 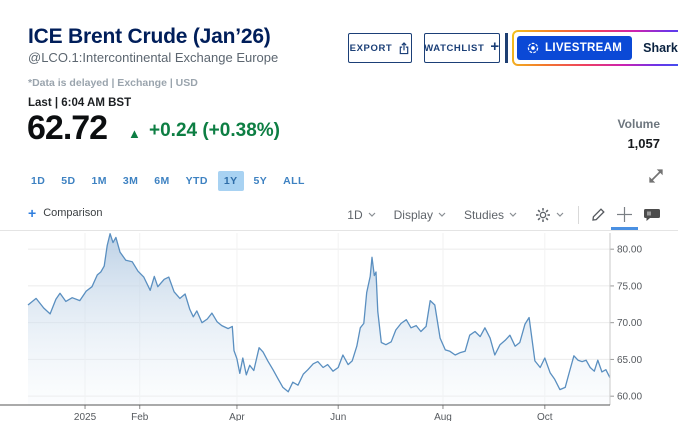 What do you see at coordinates (149, 36) in the screenshot?
I see `page-title: ICE Brent Crude (Jan’26)` at bounding box center [149, 36].